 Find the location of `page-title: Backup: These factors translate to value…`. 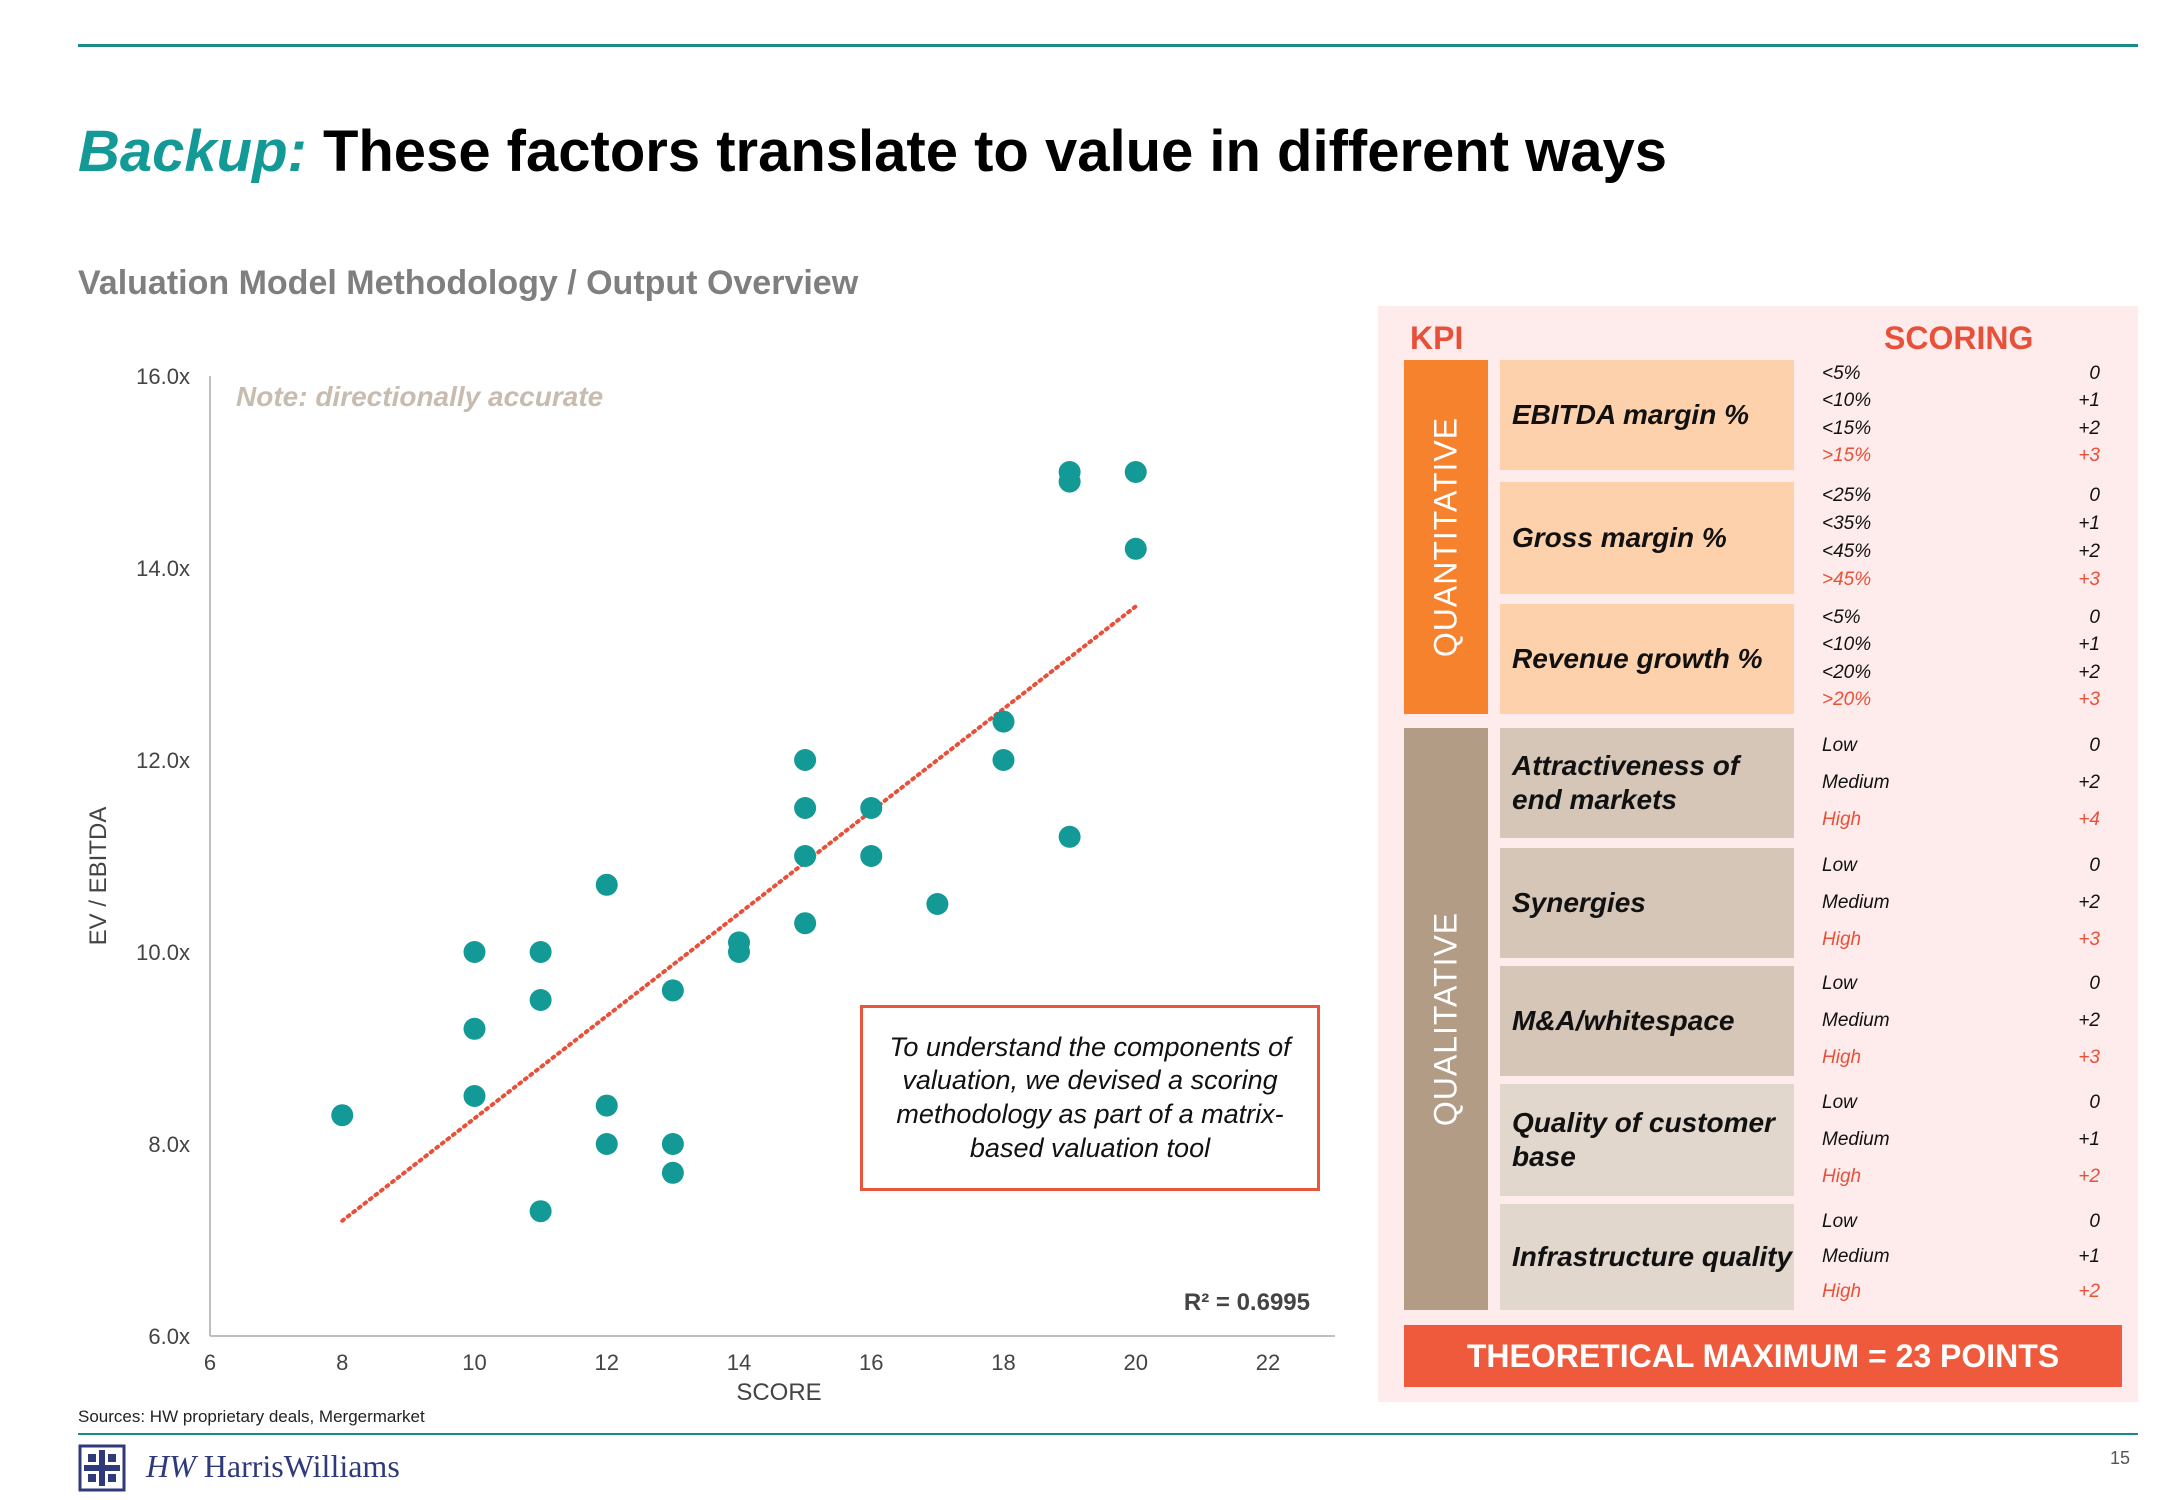

page-title: Backup: These factors translate to value… is located at coordinates (872, 151).